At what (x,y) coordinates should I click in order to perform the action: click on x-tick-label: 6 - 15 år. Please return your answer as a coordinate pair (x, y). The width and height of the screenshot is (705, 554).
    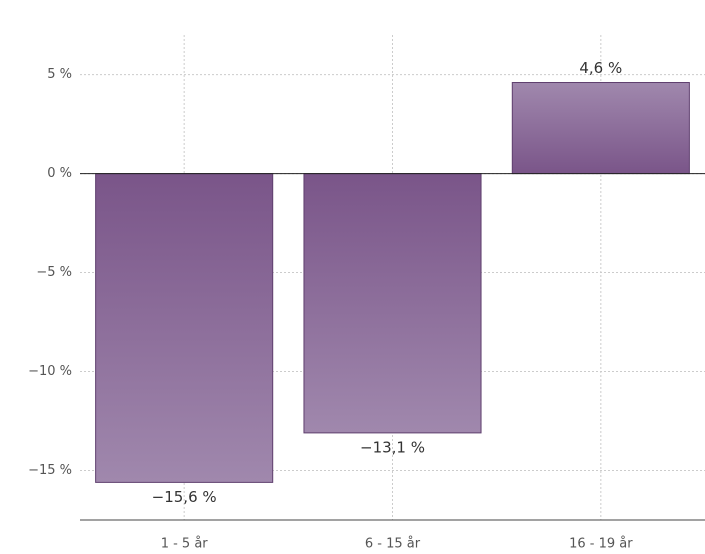
    Looking at the image, I should click on (393, 544).